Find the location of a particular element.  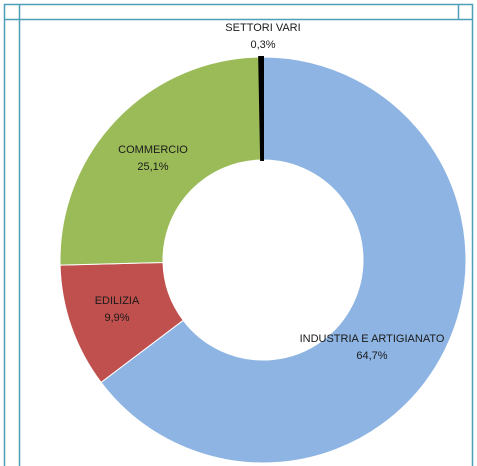

slice-value-label: 0,3% is located at coordinates (262, 45).